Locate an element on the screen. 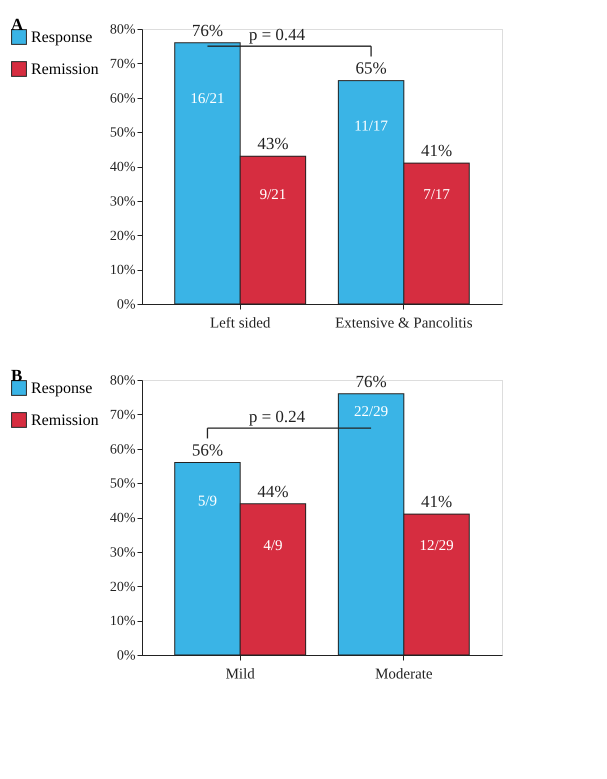  x-tick-label: Left sided is located at coordinates (240, 324).